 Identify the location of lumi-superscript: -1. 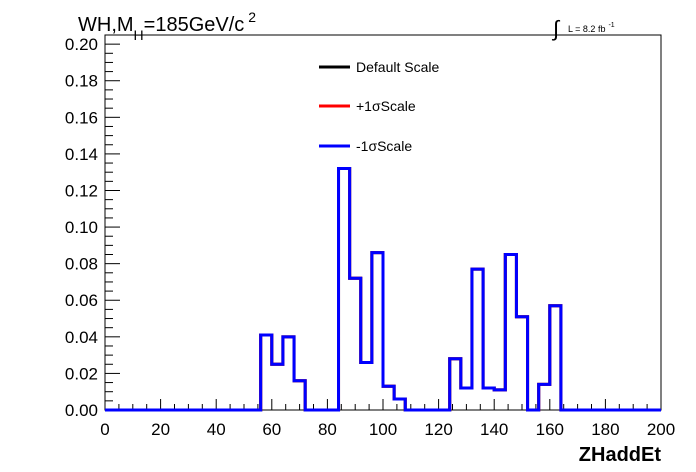
(611, 25).